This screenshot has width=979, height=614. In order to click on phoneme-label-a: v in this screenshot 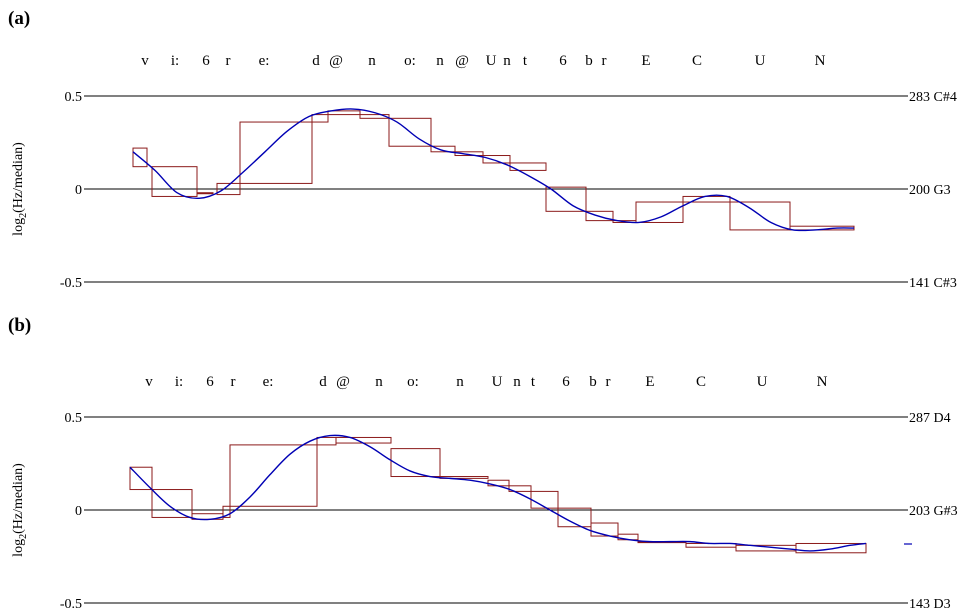, I will do `click(145, 61)`.